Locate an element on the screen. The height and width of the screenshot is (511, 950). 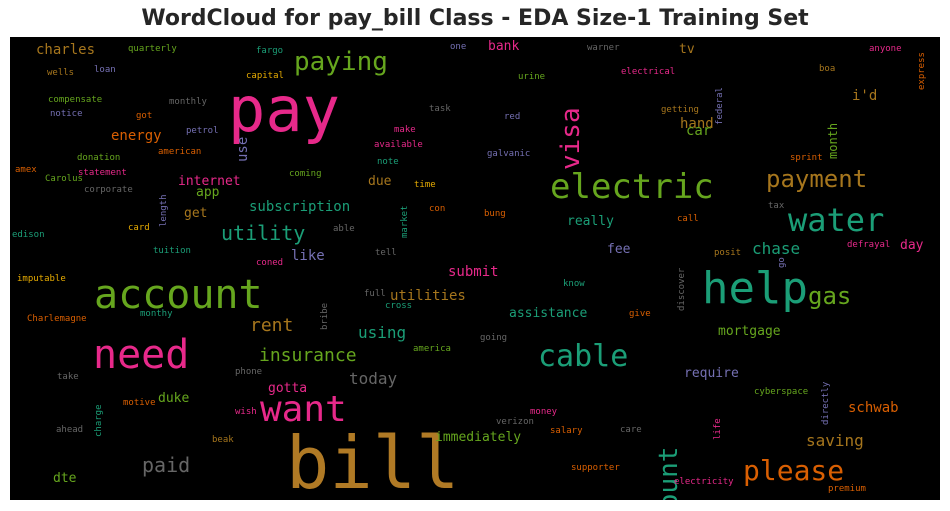
word-take: take is located at coordinates (68, 377).